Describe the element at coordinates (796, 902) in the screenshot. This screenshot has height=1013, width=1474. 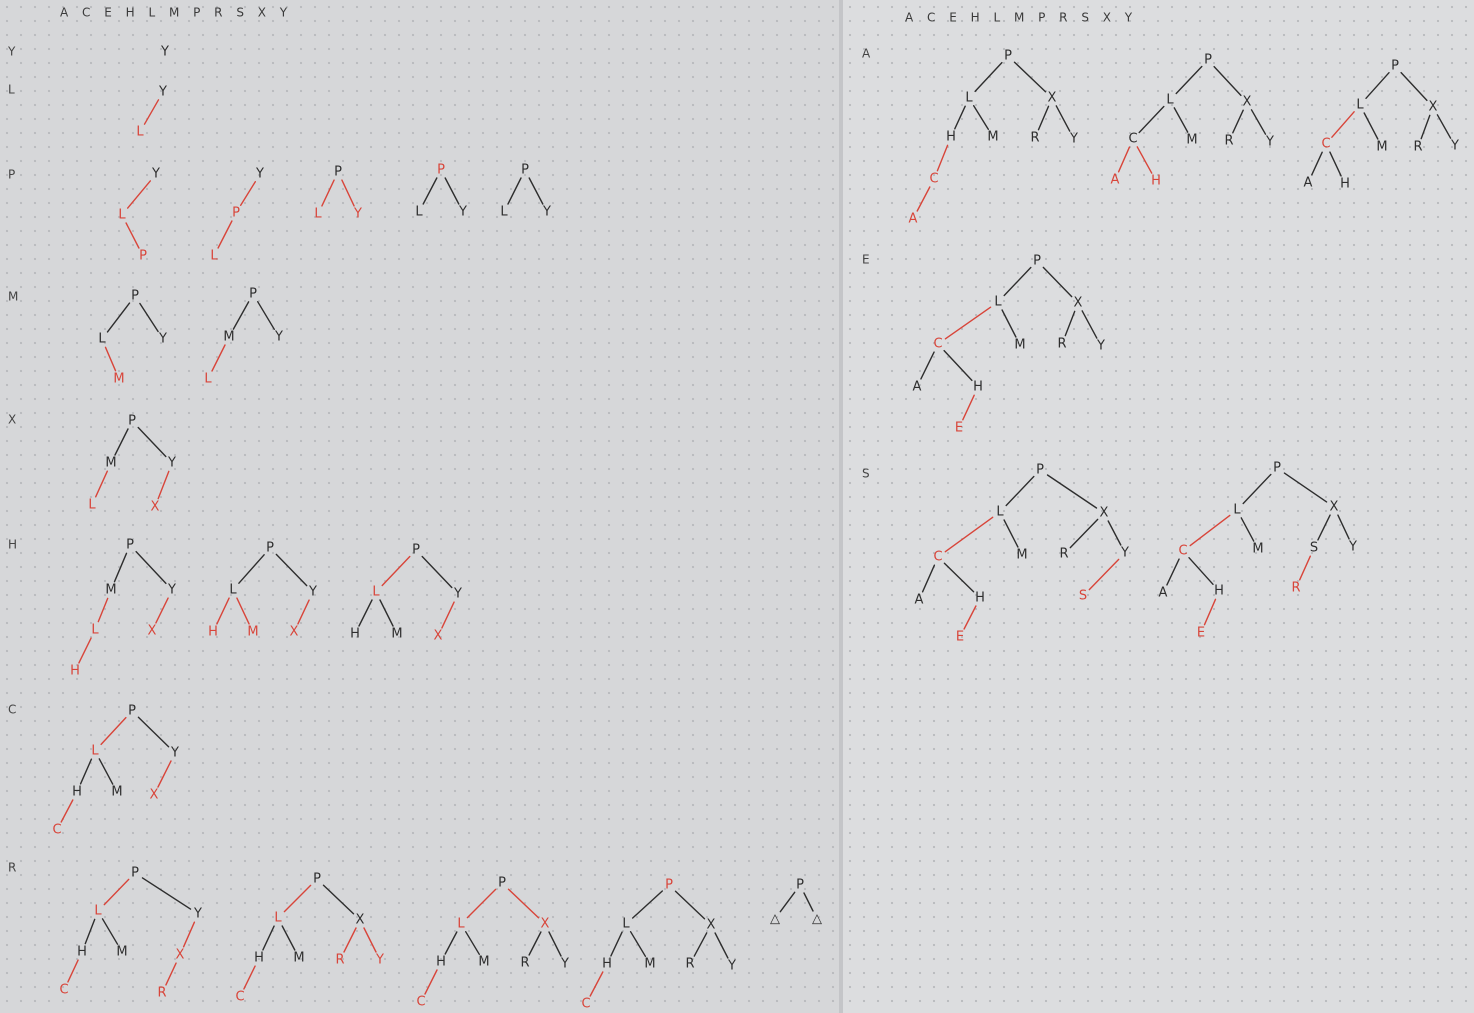
I see `tree-diagram: P△ △` at that location.